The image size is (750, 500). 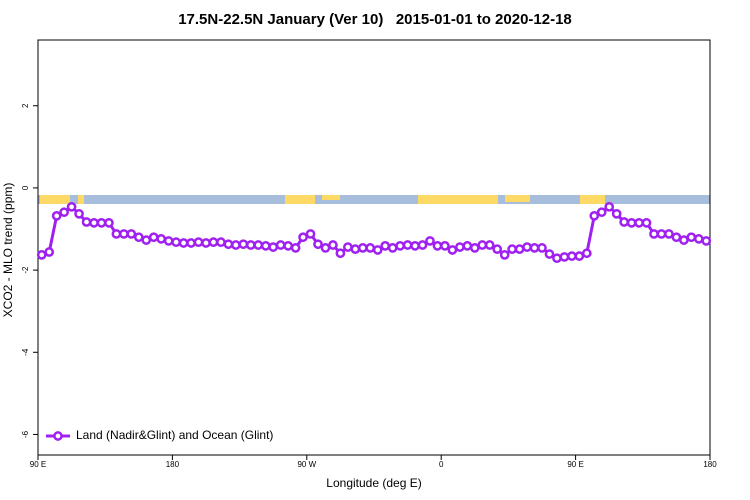 I want to click on y-tick-label: -2, so click(x=25, y=270).